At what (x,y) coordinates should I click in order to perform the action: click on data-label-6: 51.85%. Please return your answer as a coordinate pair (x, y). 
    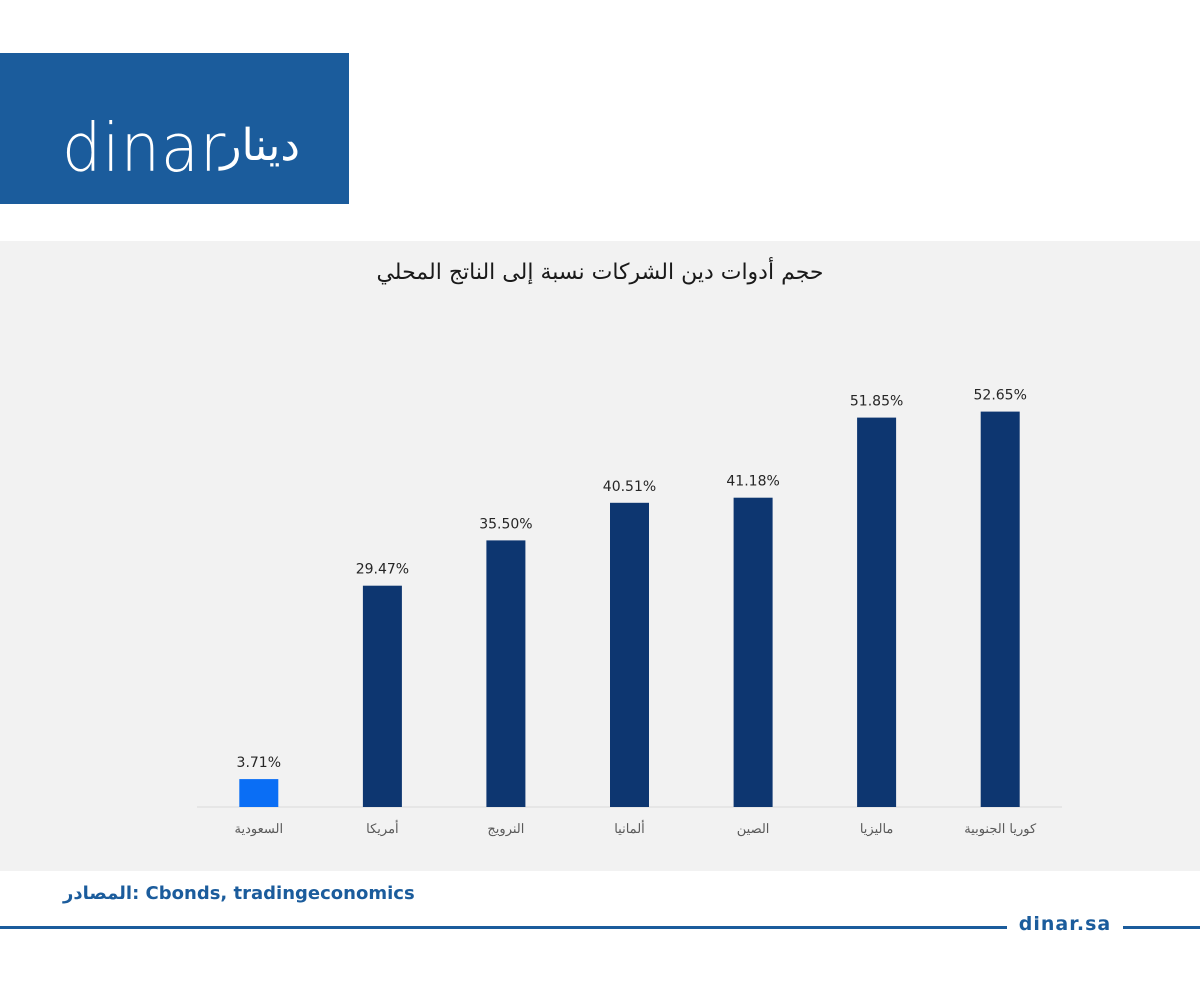
    Looking at the image, I should click on (876, 402).